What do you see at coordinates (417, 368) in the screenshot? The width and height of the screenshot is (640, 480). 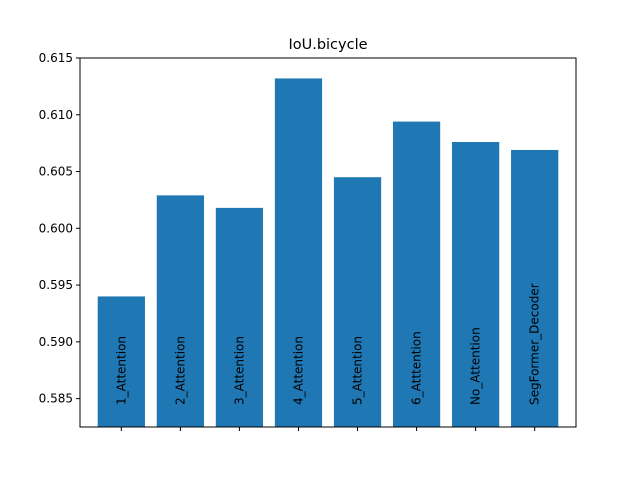 I see `category-label: 6_Atttention` at bounding box center [417, 368].